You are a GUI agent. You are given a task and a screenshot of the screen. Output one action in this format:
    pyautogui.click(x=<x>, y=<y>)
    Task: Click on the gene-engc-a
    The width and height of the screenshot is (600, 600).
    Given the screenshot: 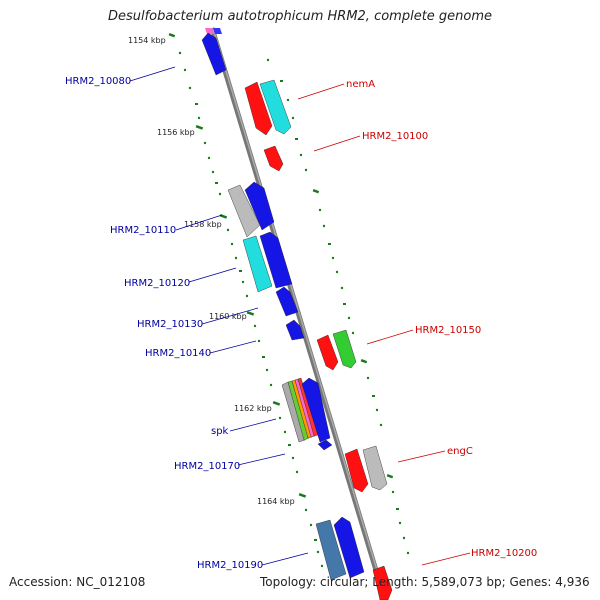 What is the action you would take?
    pyautogui.click(x=356, y=470)
    